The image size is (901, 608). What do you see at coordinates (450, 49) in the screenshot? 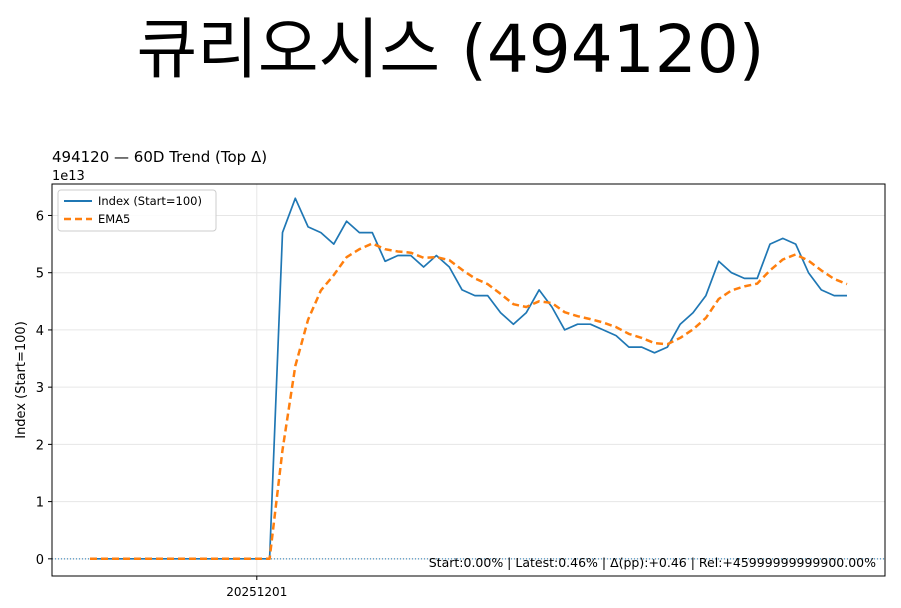
I see `page-title: 큐리오시스 (494120)` at bounding box center [450, 49].